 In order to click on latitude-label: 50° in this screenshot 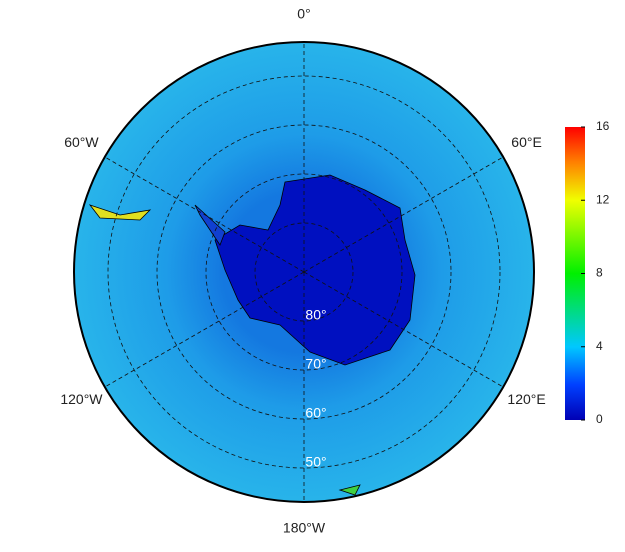, I will do `click(315, 462)`.